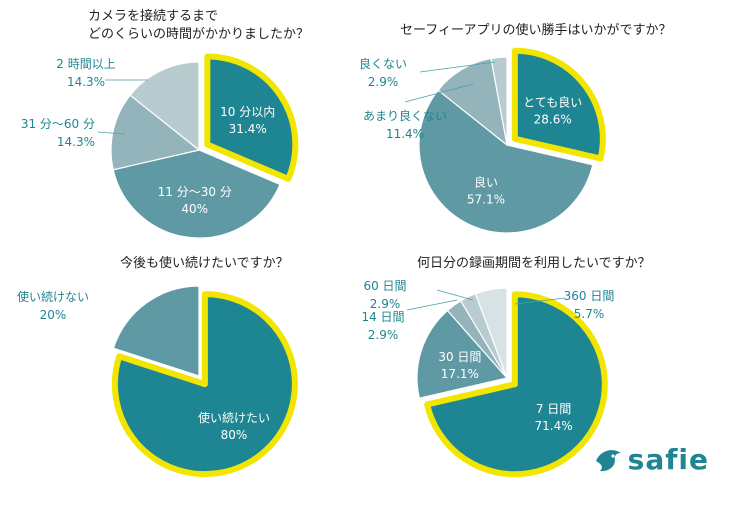 Image resolution: width=729 pixels, height=516 pixels. Describe the element at coordinates (58, 124) in the screenshot. I see `slice-label: 31 分〜60 分` at that location.